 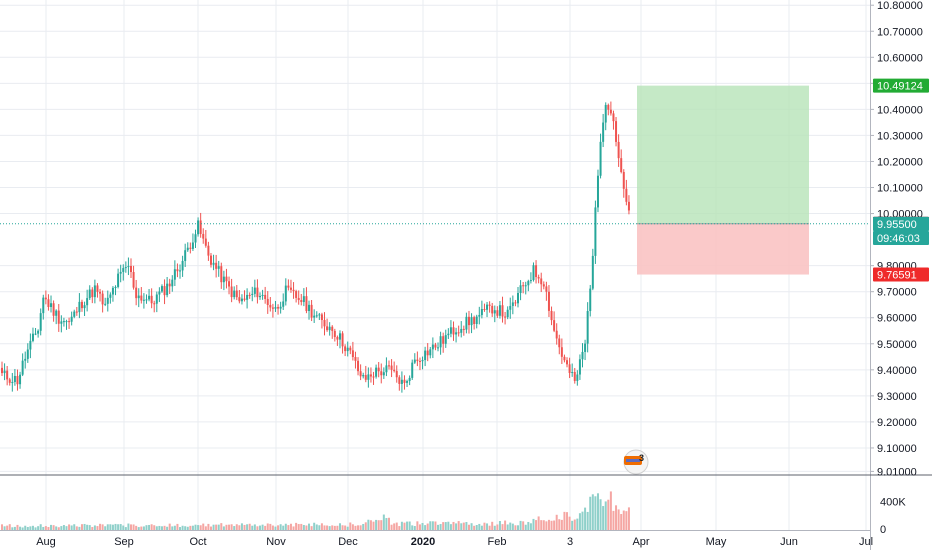 What do you see at coordinates (570, 542) in the screenshot?
I see `time-tick-label: 3` at bounding box center [570, 542].